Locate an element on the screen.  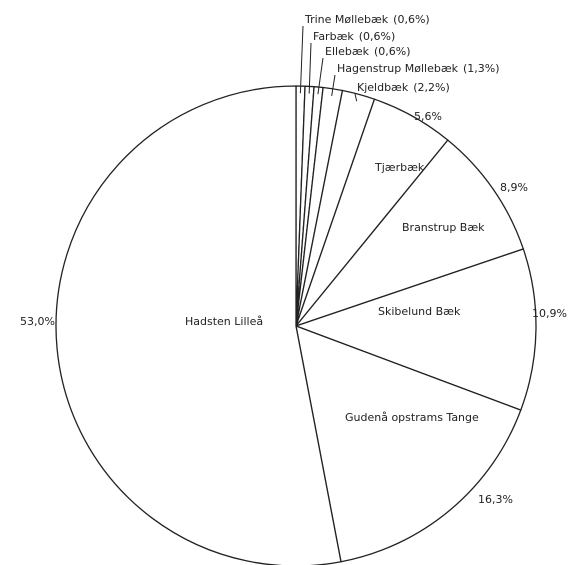
category-label: Hagenstrup Møllebæk is located at coordinates (398, 68).